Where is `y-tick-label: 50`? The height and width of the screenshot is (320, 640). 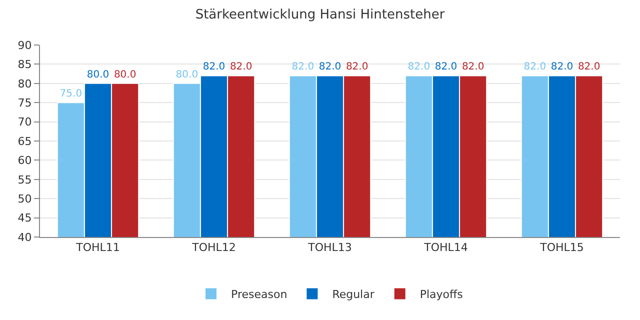 y-tick-label: 50 is located at coordinates (25, 199).